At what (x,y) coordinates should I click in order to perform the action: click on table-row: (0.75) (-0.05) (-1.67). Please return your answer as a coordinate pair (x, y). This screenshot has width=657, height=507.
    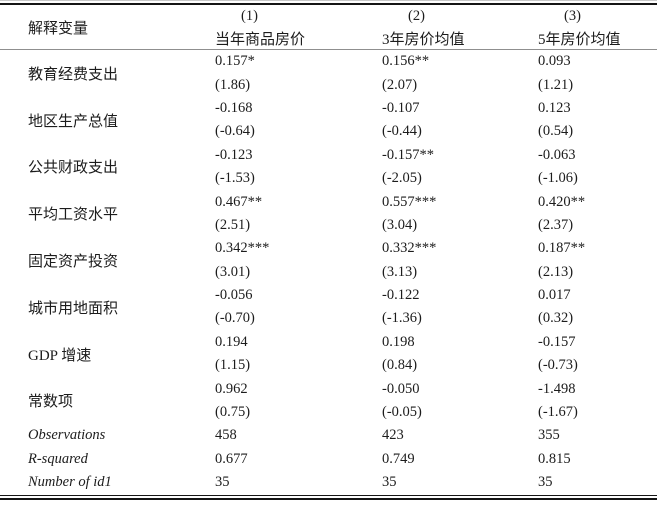
    Looking at the image, I should click on (328, 412).